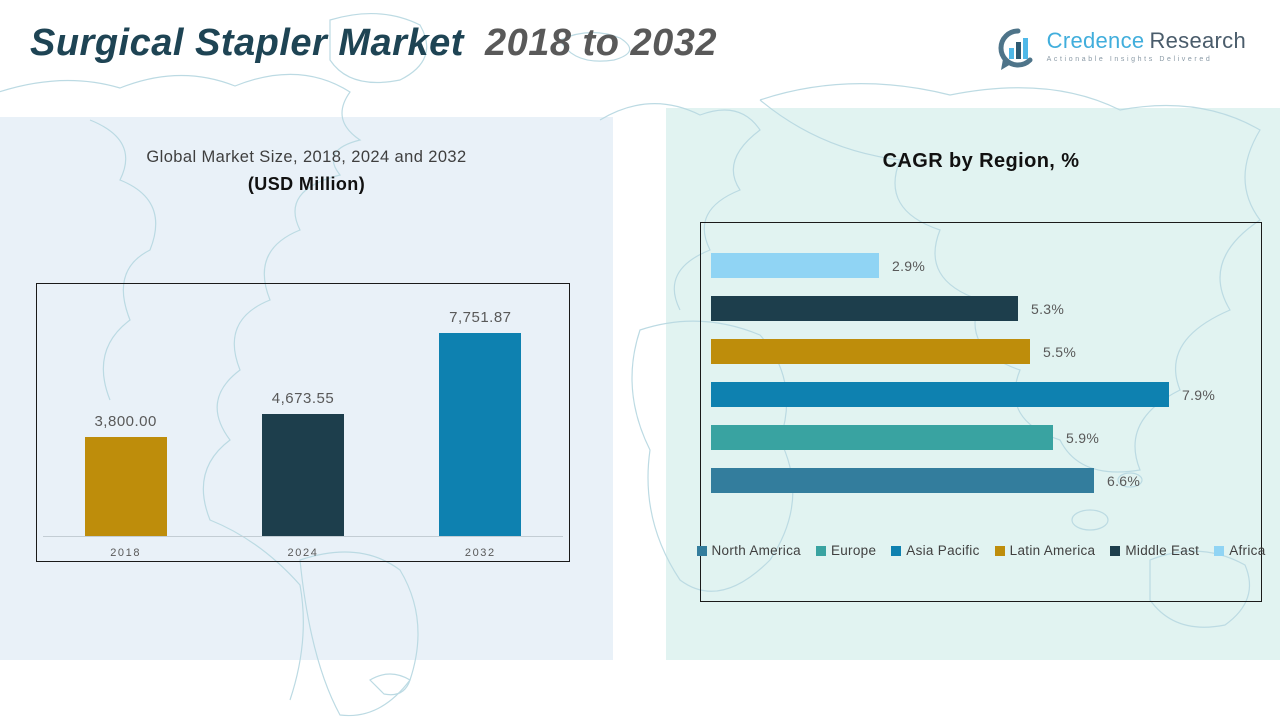 The image size is (1280, 720). I want to click on right-chart-title: CAGR by Region, %, so click(981, 161).